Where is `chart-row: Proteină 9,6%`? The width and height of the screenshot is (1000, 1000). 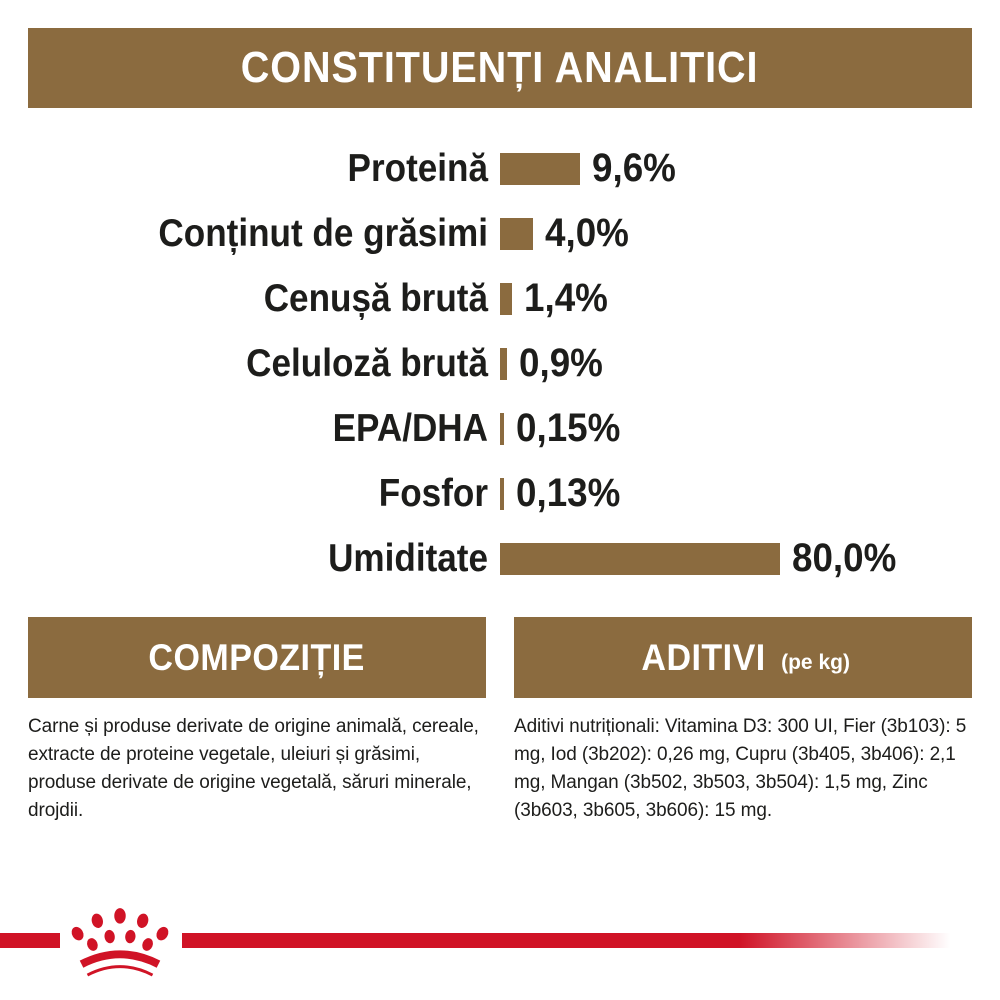 chart-row: Proteină 9,6% is located at coordinates (500, 168).